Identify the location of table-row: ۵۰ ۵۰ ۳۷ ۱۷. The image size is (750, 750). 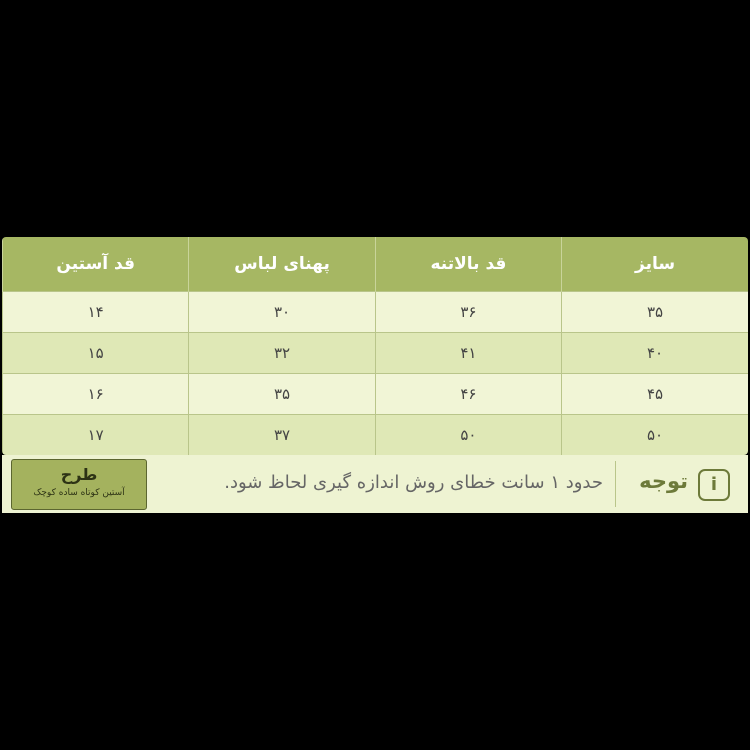
(375, 434).